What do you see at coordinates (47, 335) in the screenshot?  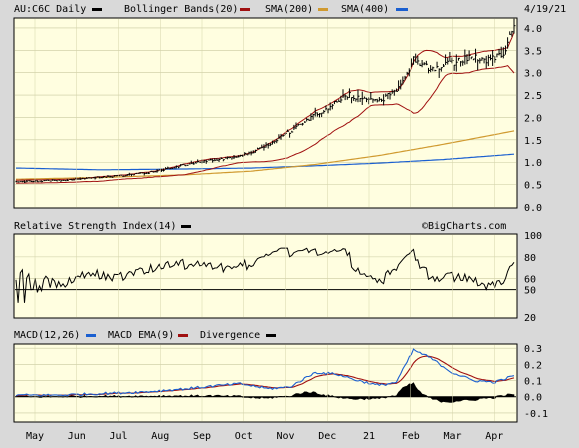 I see `macd-legend-macd: MACD(12,26)` at bounding box center [47, 335].